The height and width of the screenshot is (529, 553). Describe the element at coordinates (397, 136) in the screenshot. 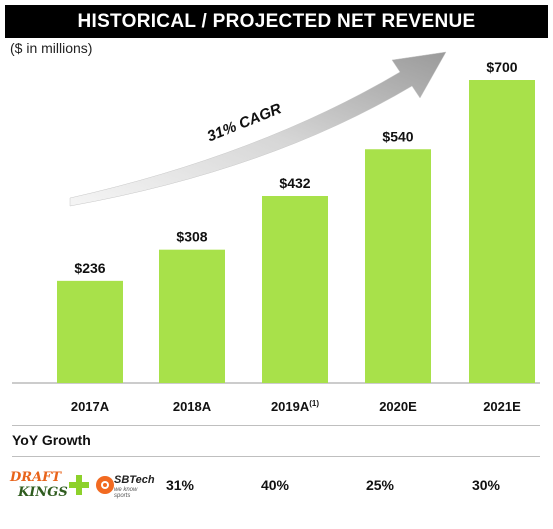

I see `value-label-2020E: $540` at that location.